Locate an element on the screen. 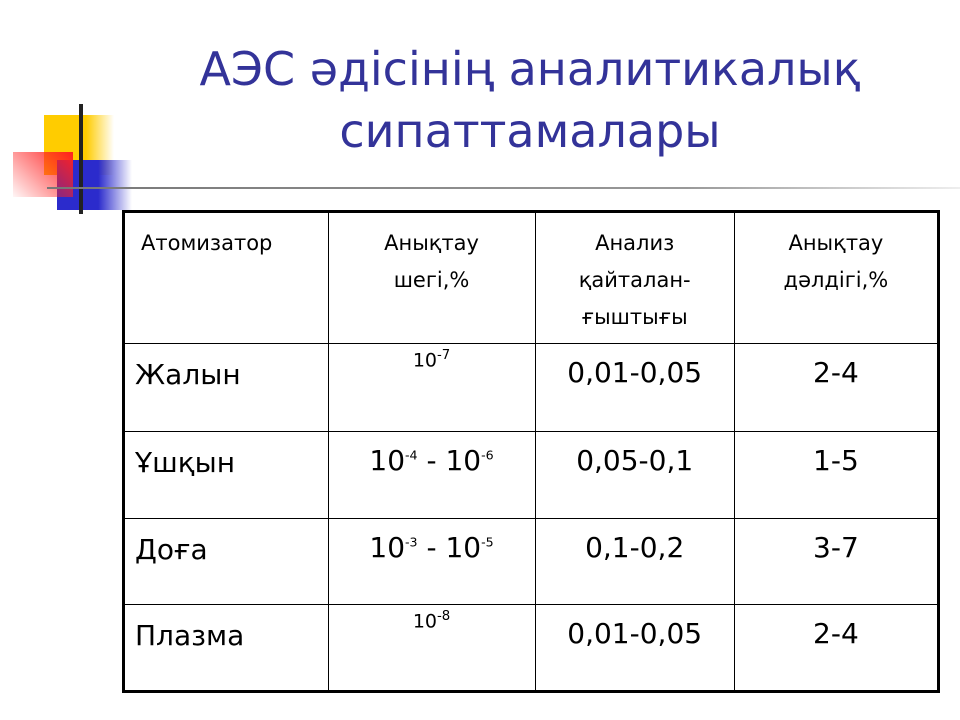 The height and width of the screenshot is (720, 960). title-line-1: АЭС әдісінің аналитикалық is located at coordinates (530, 69).